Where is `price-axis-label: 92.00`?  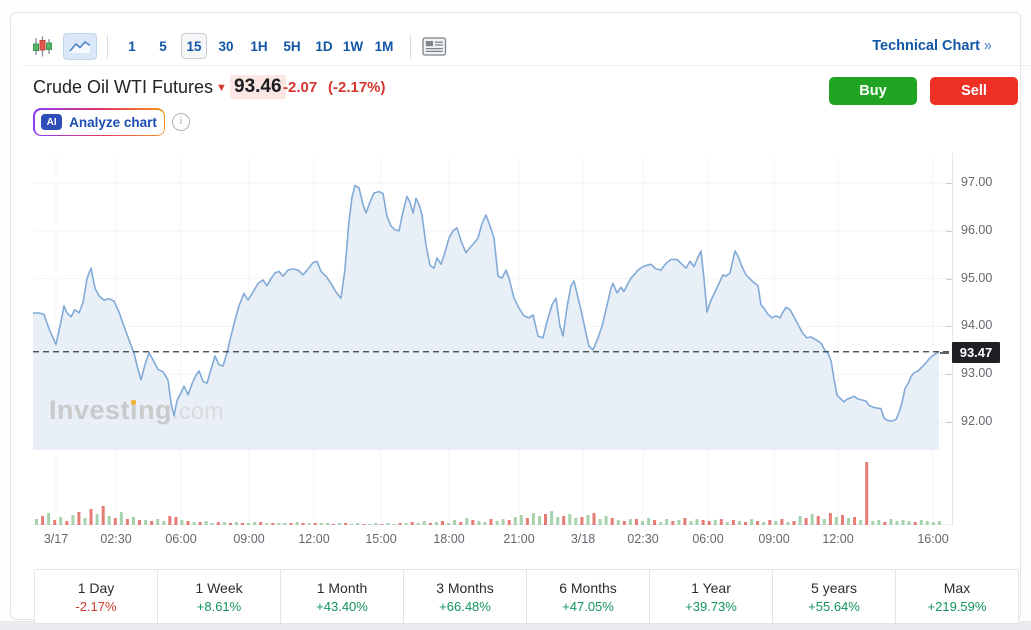
price-axis-label: 92.00 is located at coordinates (977, 421).